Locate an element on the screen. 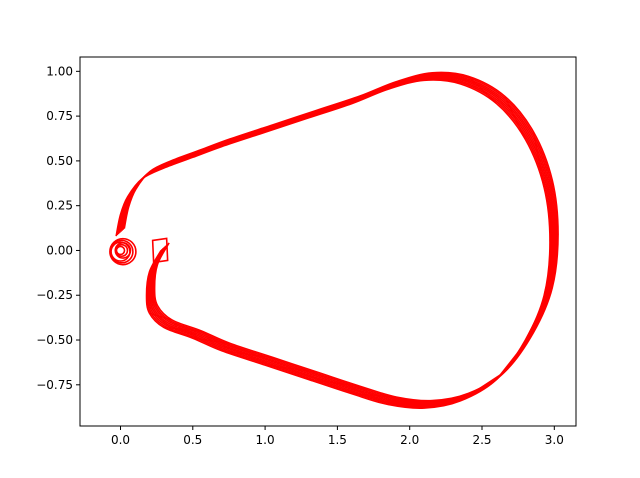  y-tick-label: −0.25 is located at coordinates (54, 295).